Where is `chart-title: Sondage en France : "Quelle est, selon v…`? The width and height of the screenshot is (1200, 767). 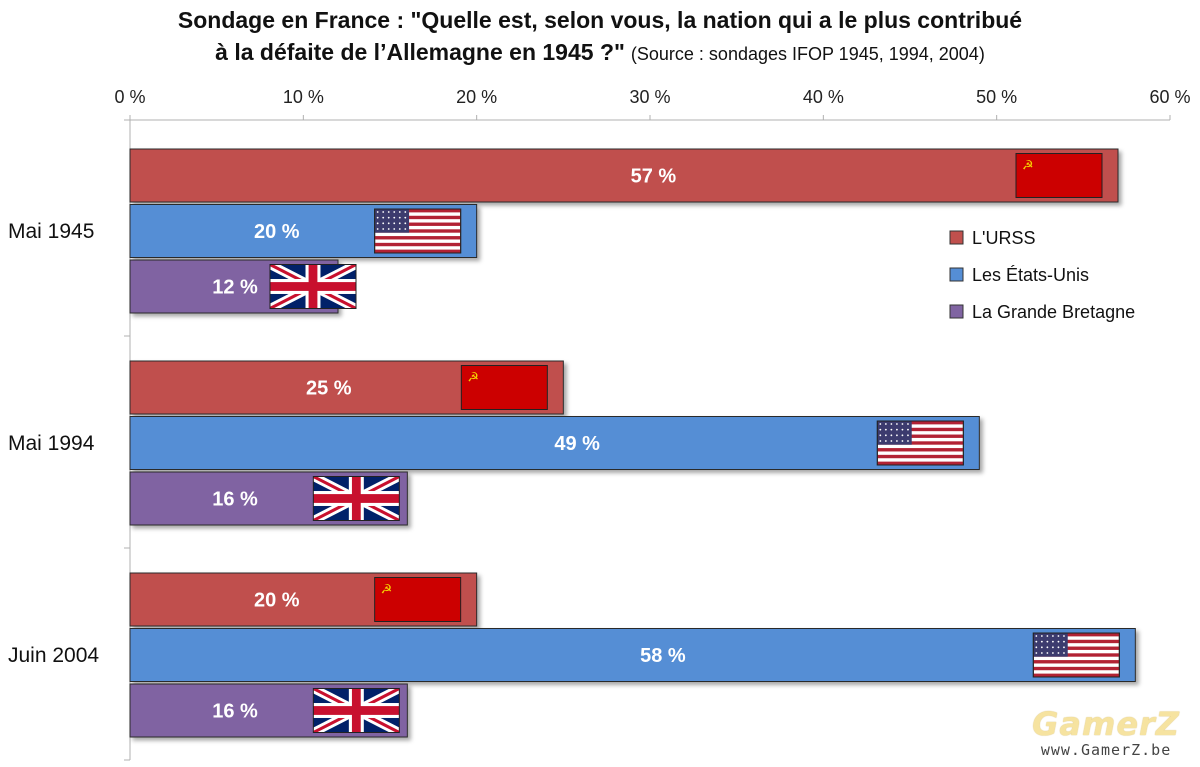
chart-title: Sondage en France : "Quelle est, selon v… is located at coordinates (600, 36).